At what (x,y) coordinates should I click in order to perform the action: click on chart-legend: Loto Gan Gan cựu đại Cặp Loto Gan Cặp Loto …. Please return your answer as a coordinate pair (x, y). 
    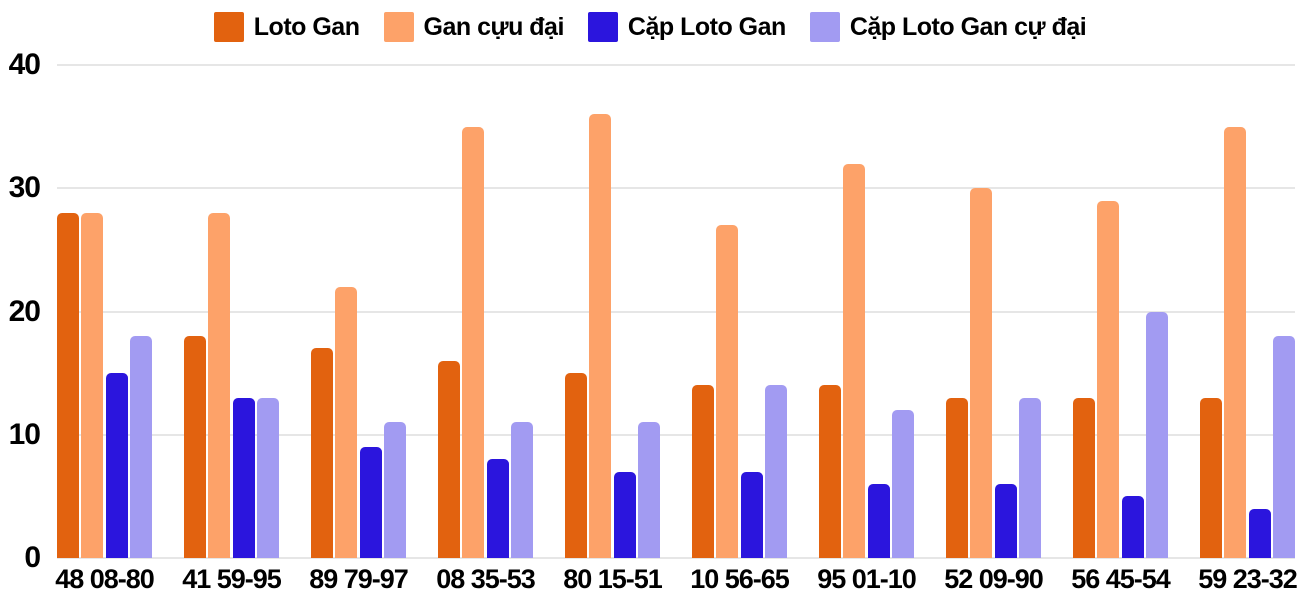
    Looking at the image, I should click on (650, 27).